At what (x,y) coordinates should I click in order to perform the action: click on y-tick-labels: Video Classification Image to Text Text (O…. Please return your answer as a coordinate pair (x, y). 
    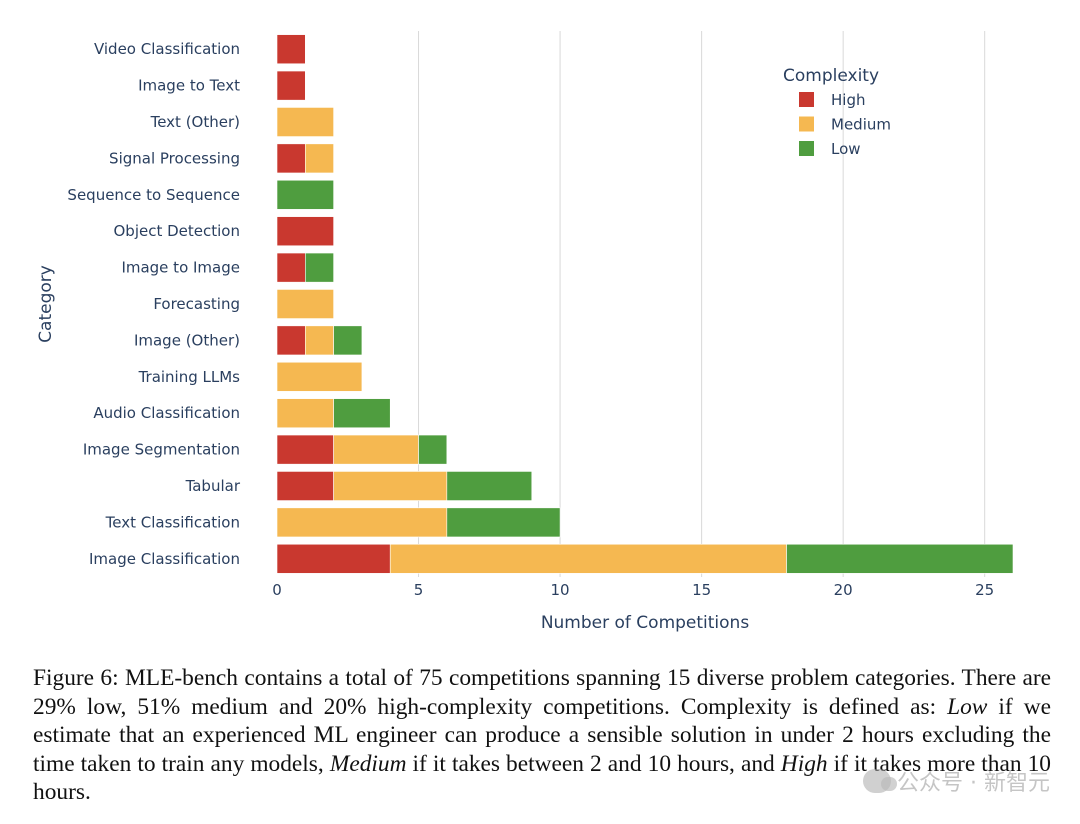
    Looking at the image, I should click on (153, 304).